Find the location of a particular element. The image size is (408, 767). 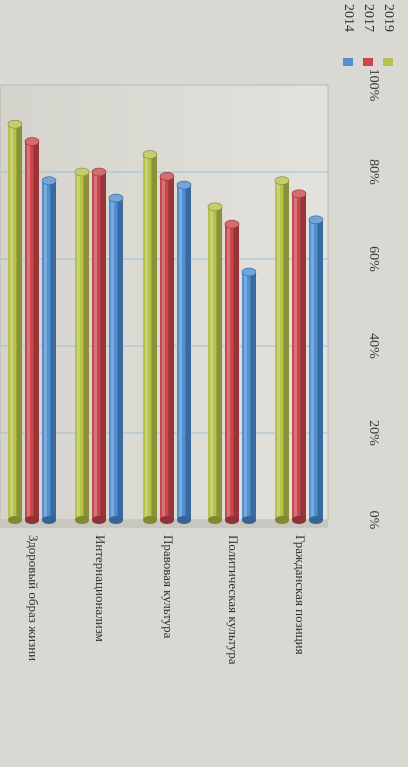

legend-label: 2014 is located at coordinates (348, 18).